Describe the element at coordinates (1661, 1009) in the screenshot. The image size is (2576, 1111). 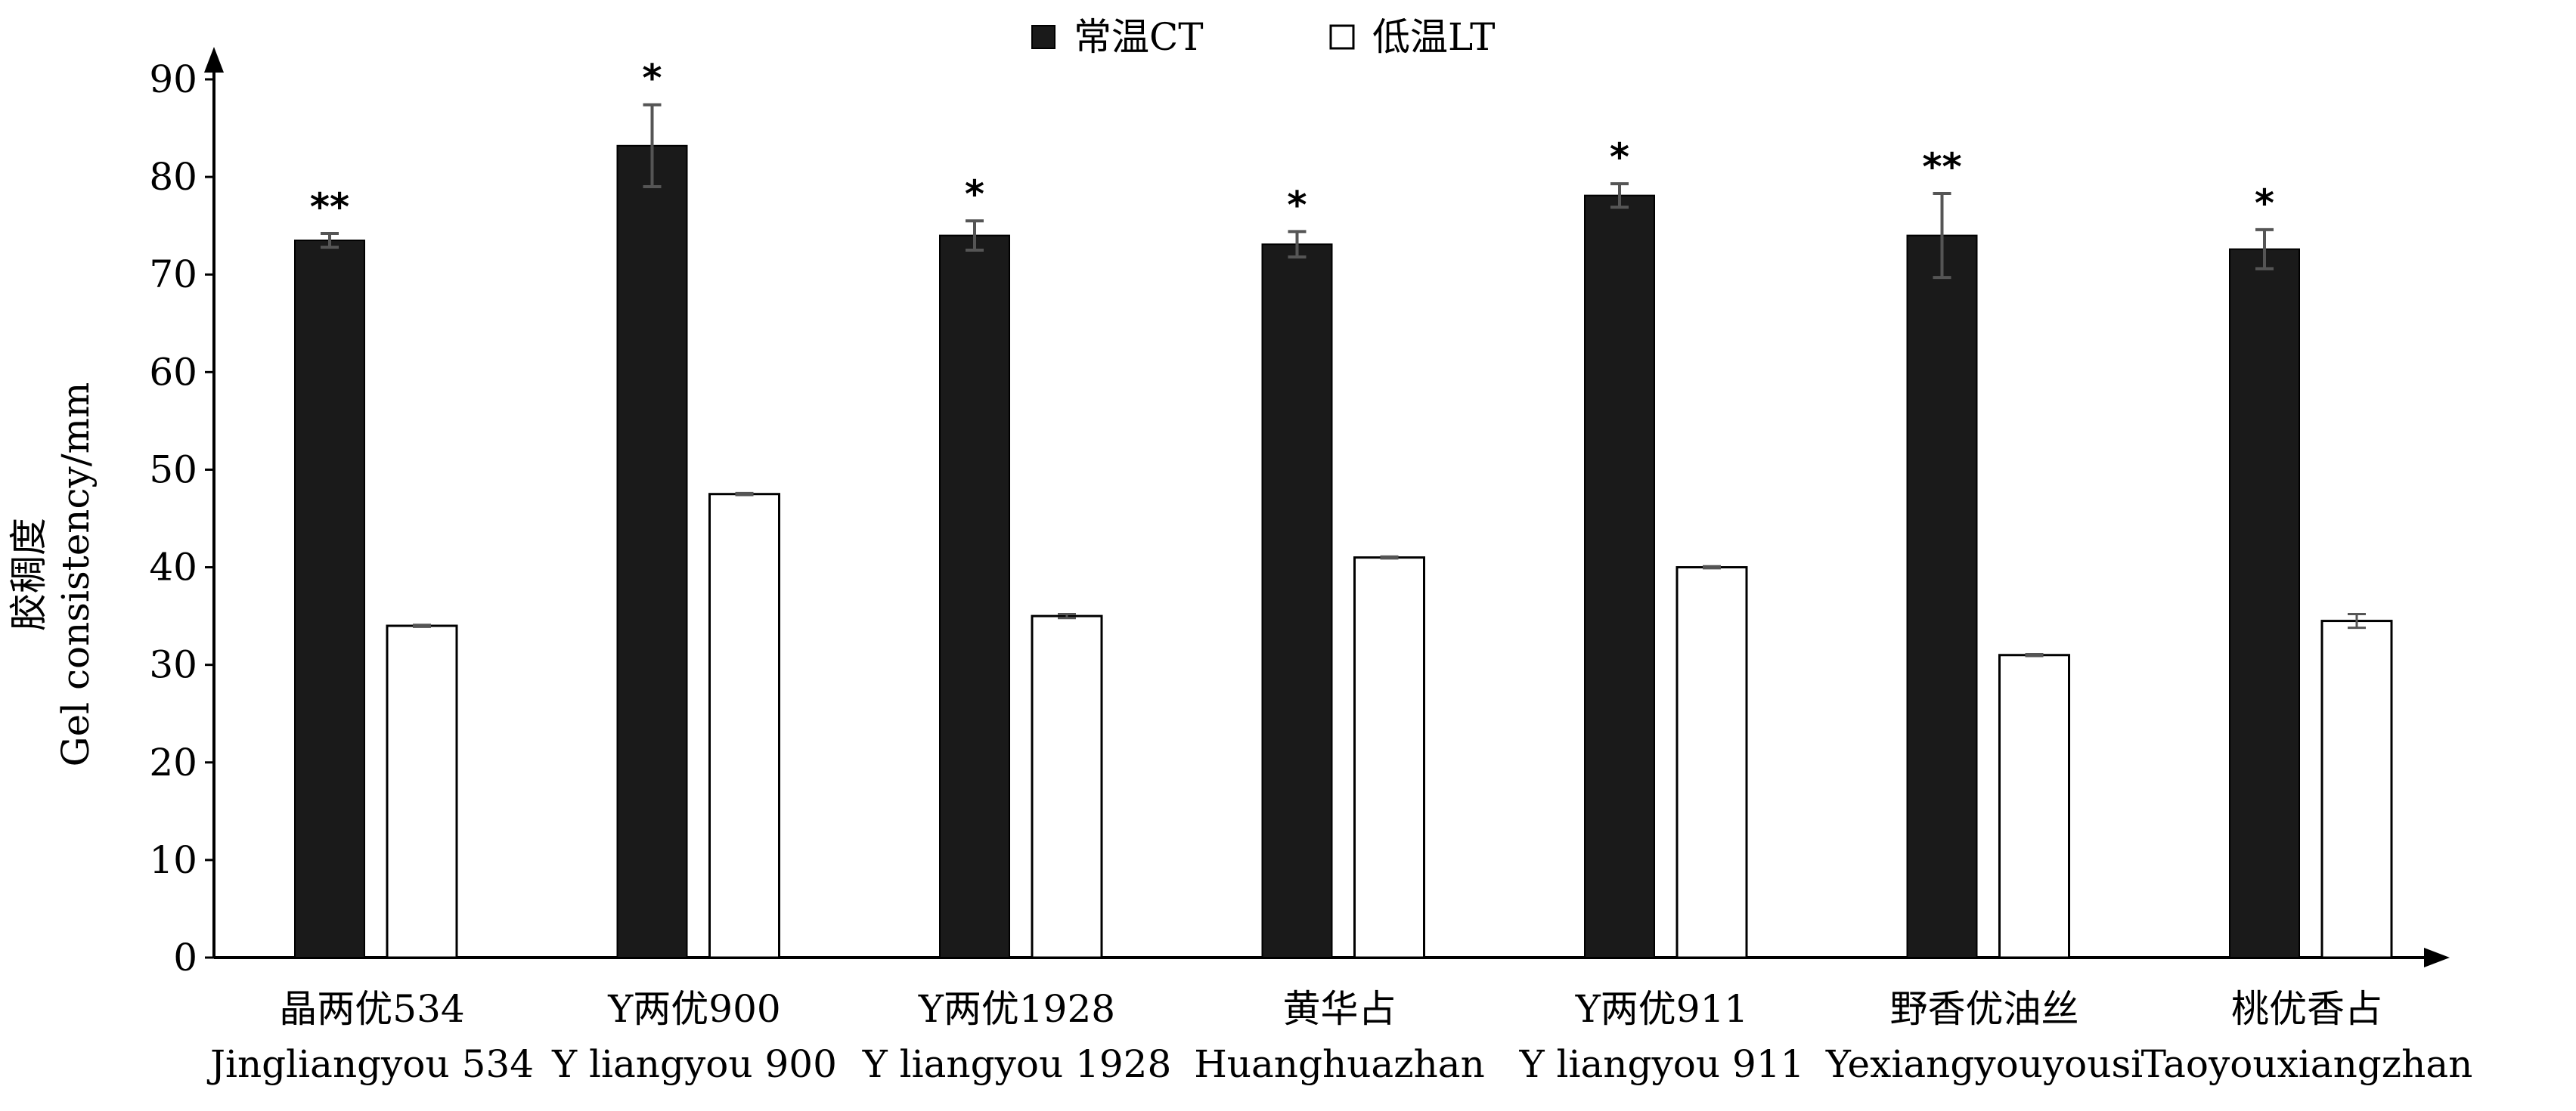
I see `x-category-label-cn: Y两优911` at that location.